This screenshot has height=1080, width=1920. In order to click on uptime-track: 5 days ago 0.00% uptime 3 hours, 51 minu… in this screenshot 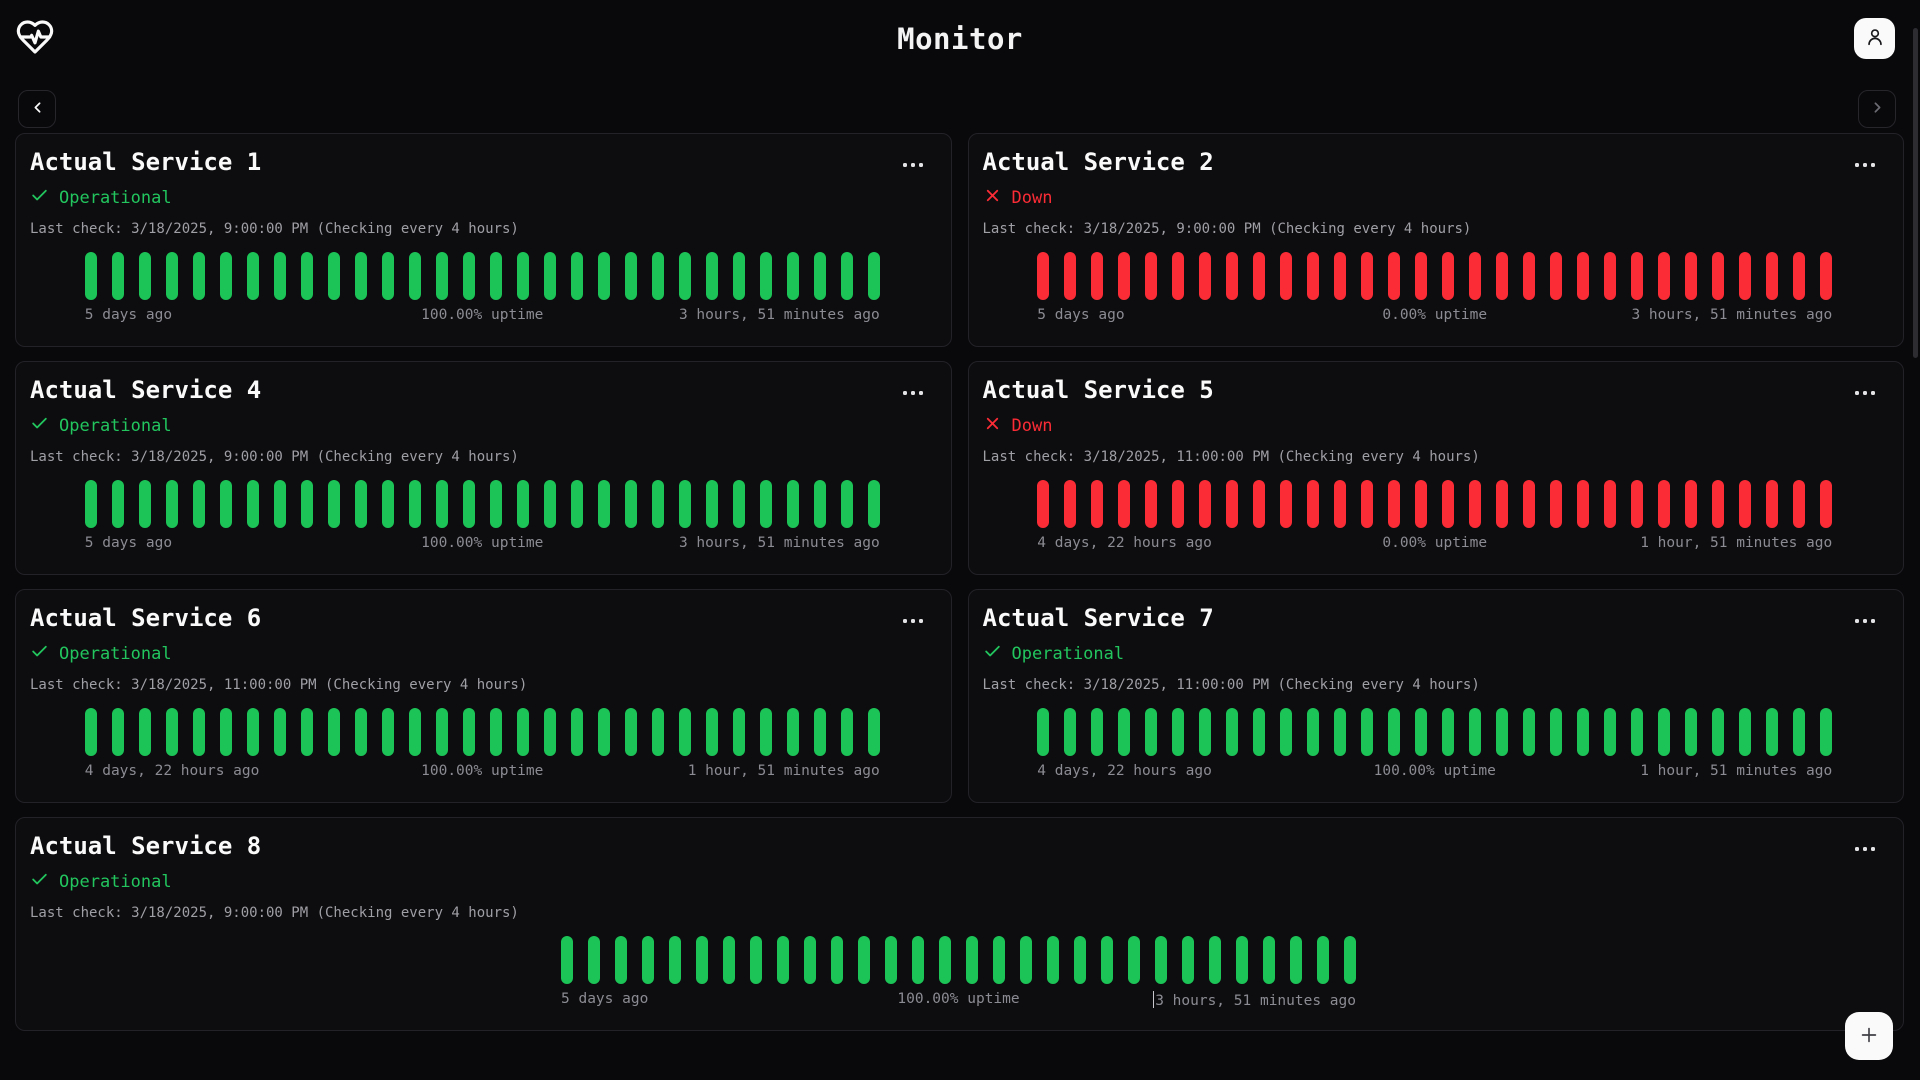, I will do `click(1435, 287)`.